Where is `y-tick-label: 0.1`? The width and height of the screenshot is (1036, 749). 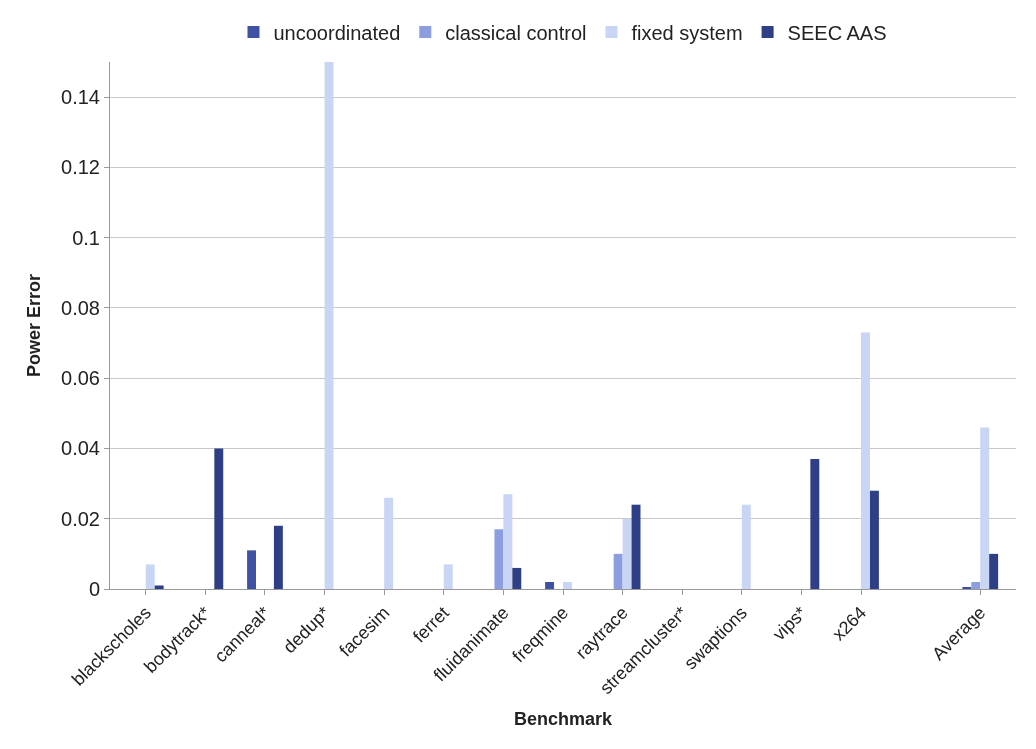 y-tick-label: 0.1 is located at coordinates (86, 237).